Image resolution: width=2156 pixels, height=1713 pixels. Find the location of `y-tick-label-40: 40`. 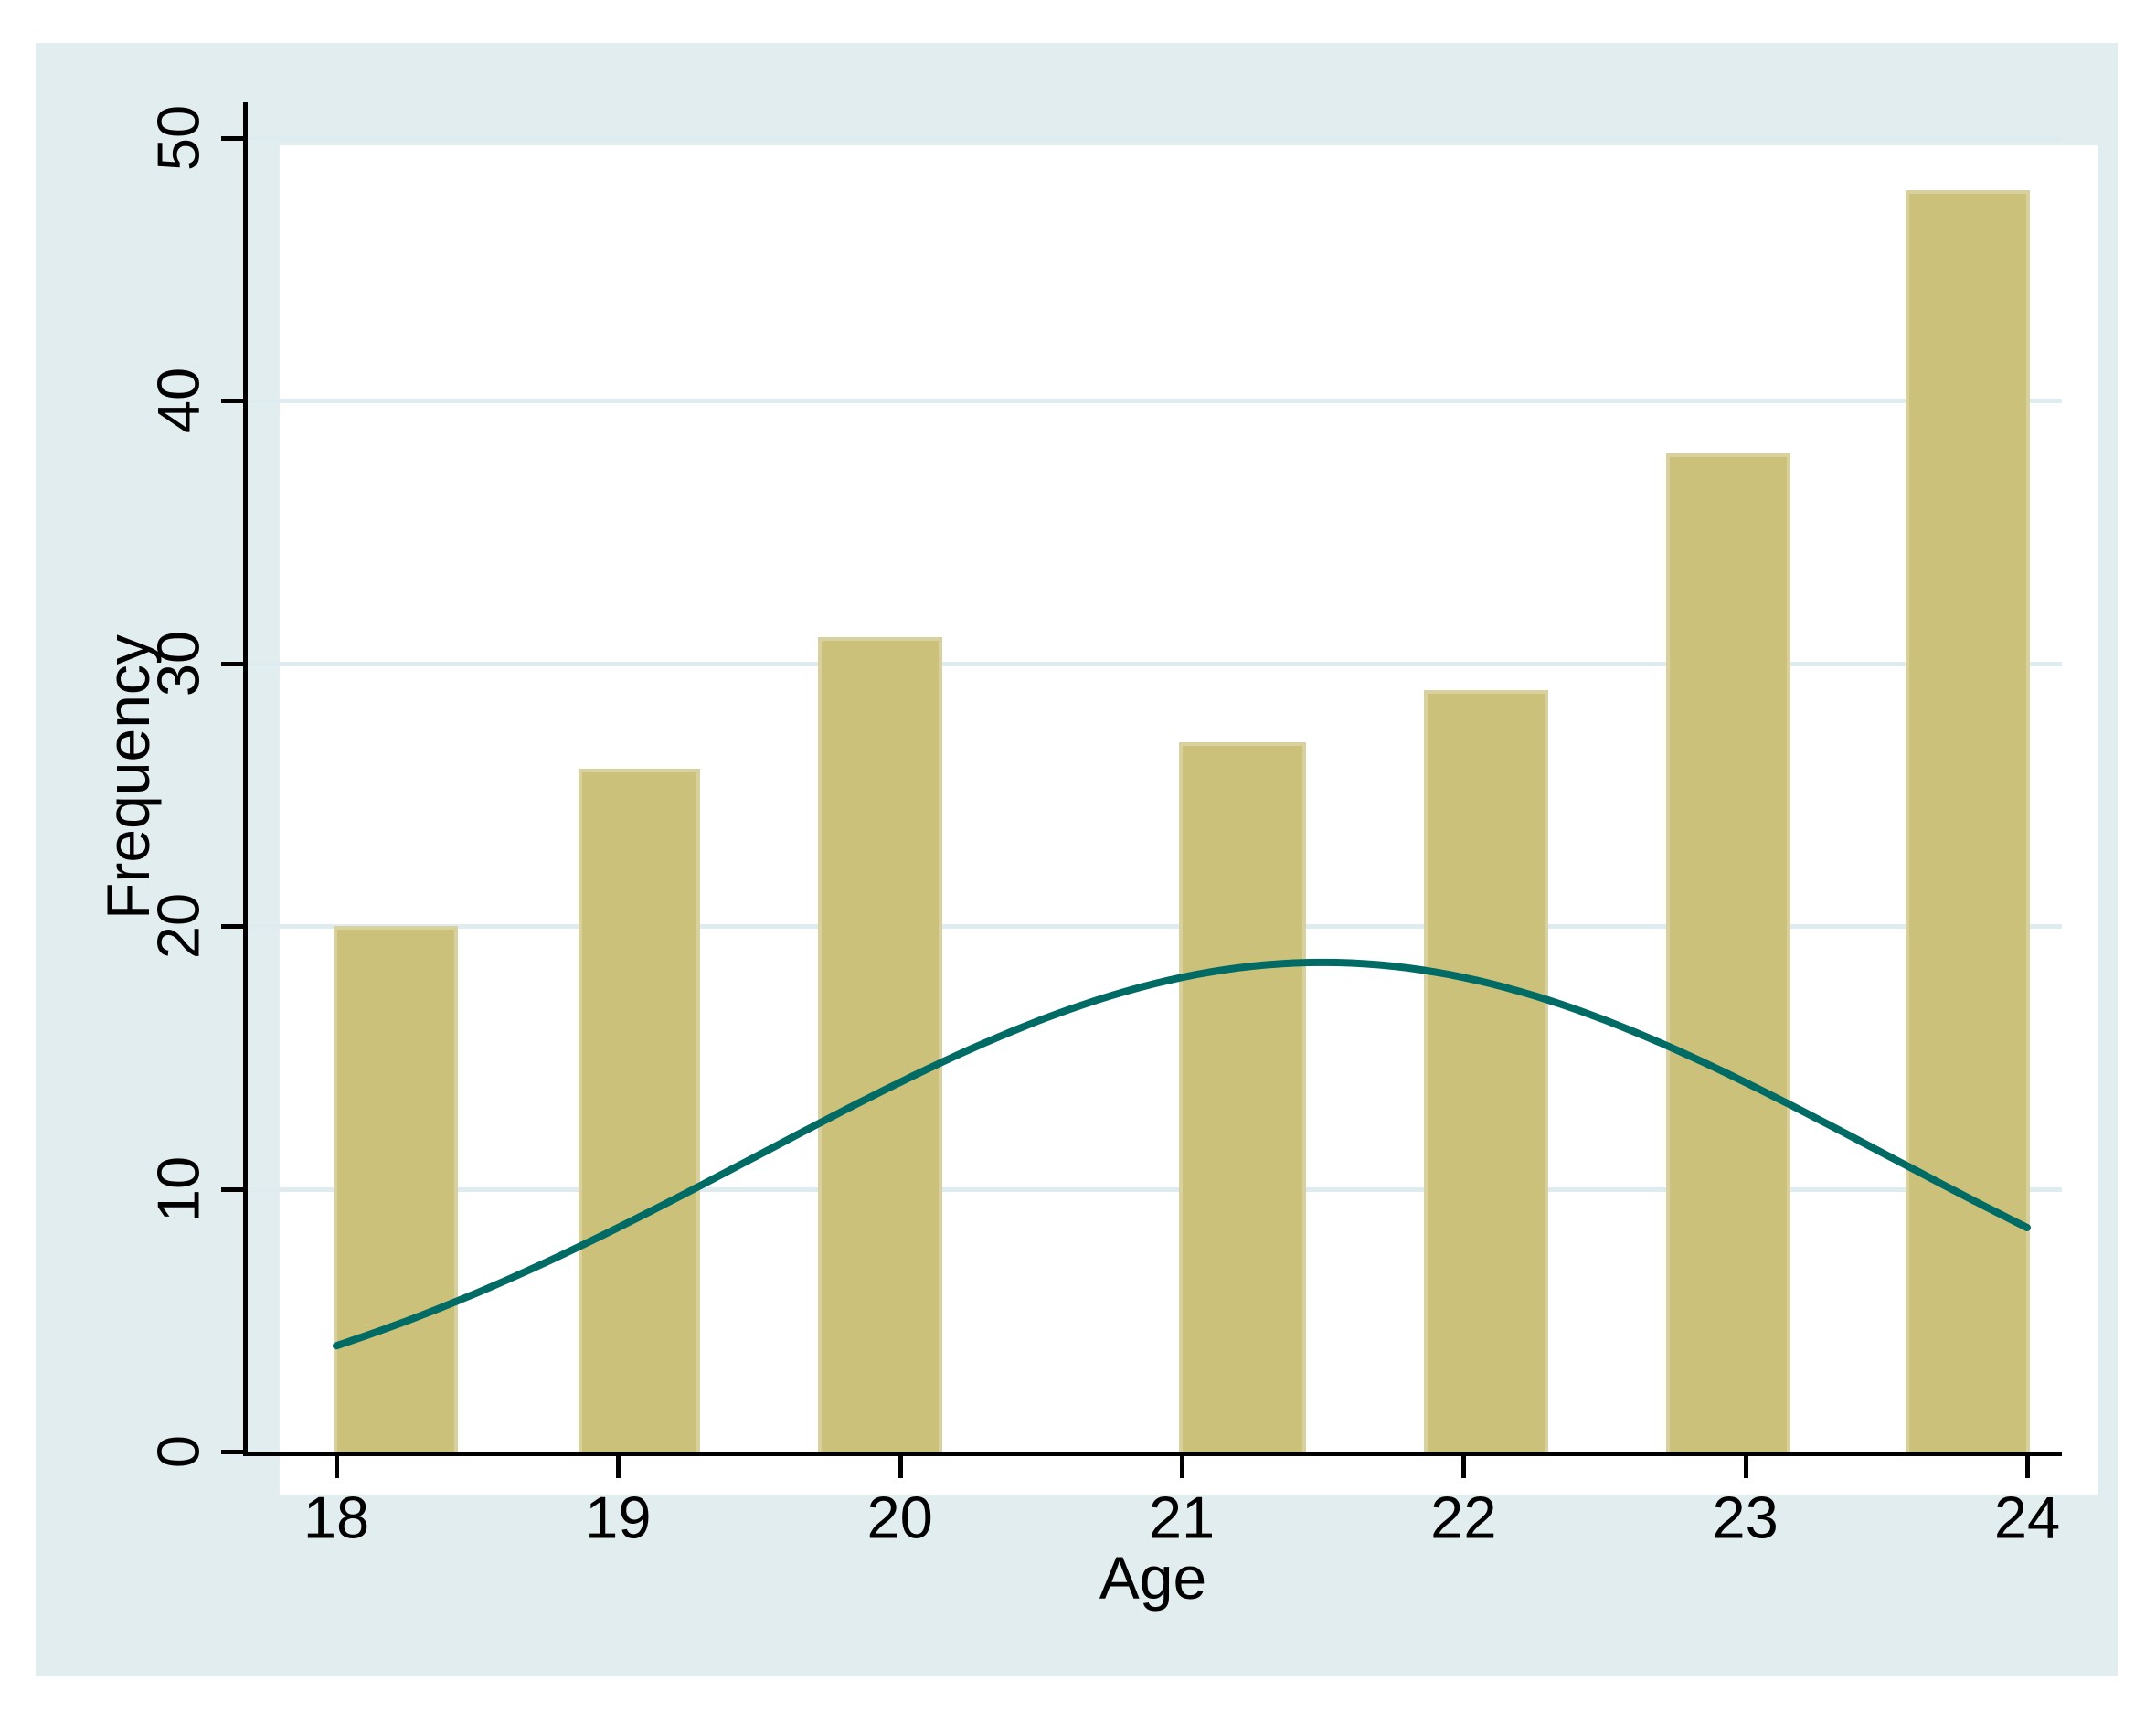

y-tick-label-40: 40 is located at coordinates (178, 400).